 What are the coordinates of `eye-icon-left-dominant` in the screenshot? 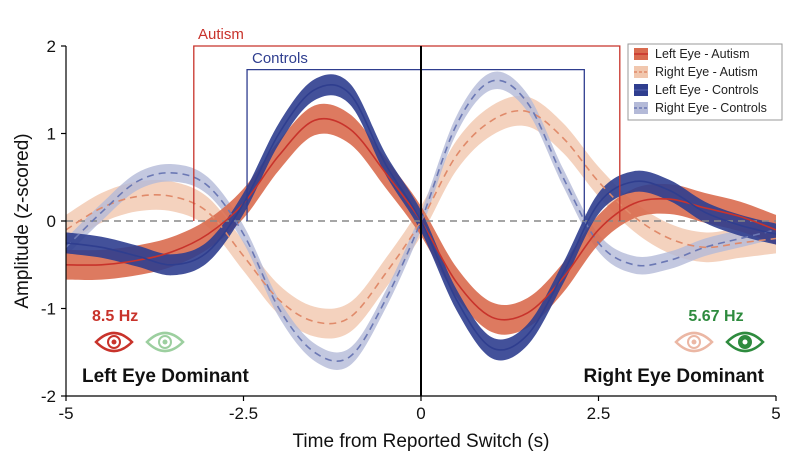 It's located at (114, 342).